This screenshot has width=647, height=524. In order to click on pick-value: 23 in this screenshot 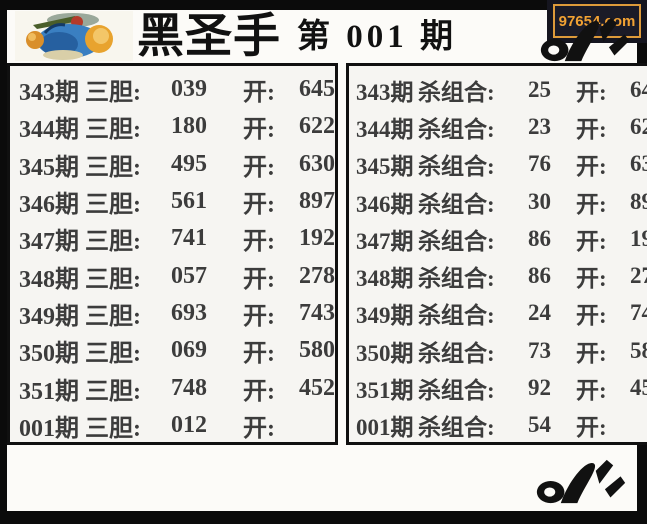, I will do `click(539, 126)`.